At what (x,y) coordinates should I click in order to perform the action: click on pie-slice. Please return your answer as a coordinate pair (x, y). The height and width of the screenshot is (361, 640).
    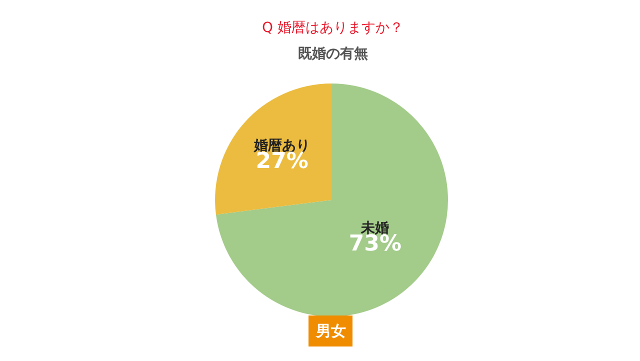
    Looking at the image, I should click on (273, 149).